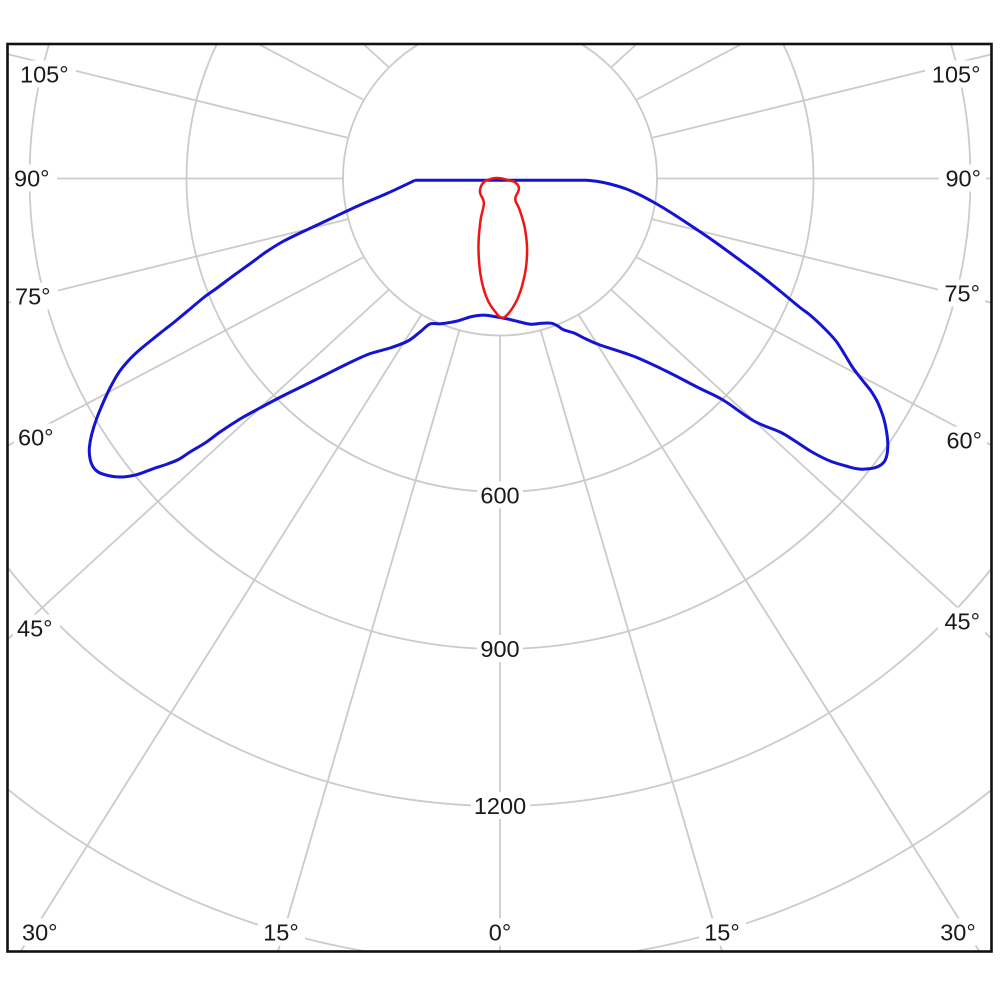 This screenshot has width=1000, height=1005. Describe the element at coordinates (499, 495) in the screenshot. I see `svg-text: 600` at that location.